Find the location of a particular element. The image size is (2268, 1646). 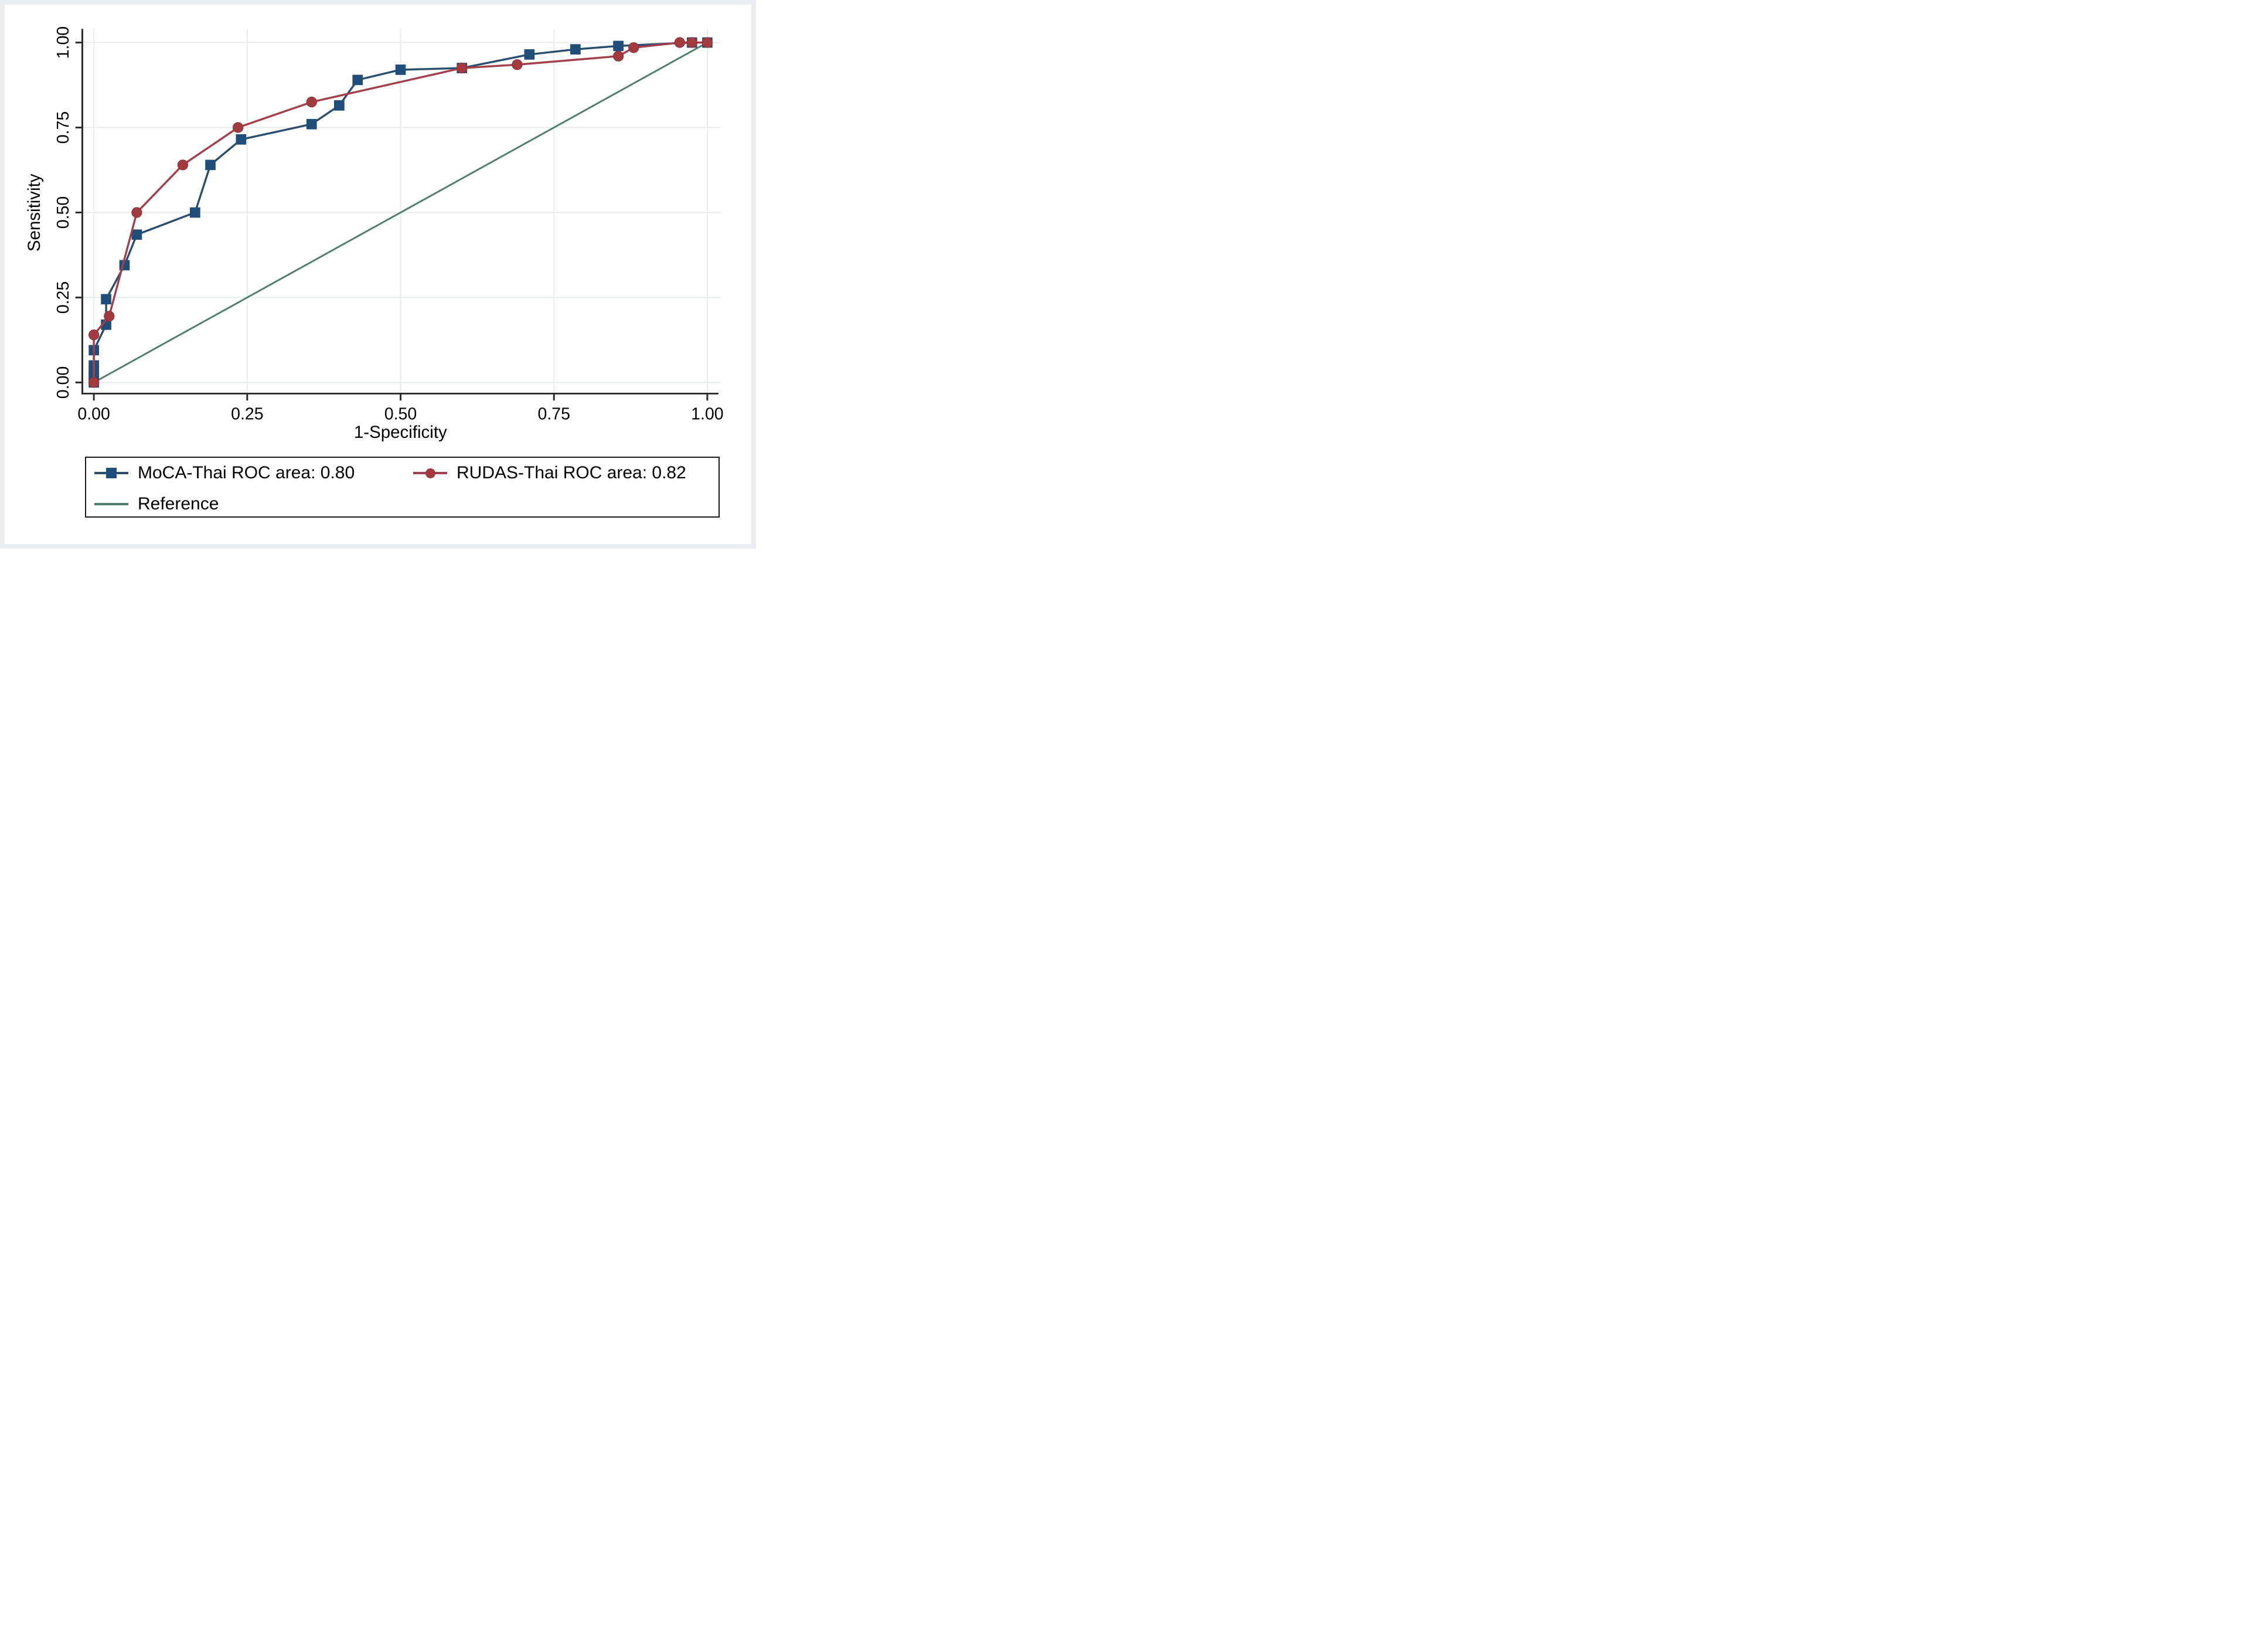

x-tick-label: 0.25 is located at coordinates (247, 414).